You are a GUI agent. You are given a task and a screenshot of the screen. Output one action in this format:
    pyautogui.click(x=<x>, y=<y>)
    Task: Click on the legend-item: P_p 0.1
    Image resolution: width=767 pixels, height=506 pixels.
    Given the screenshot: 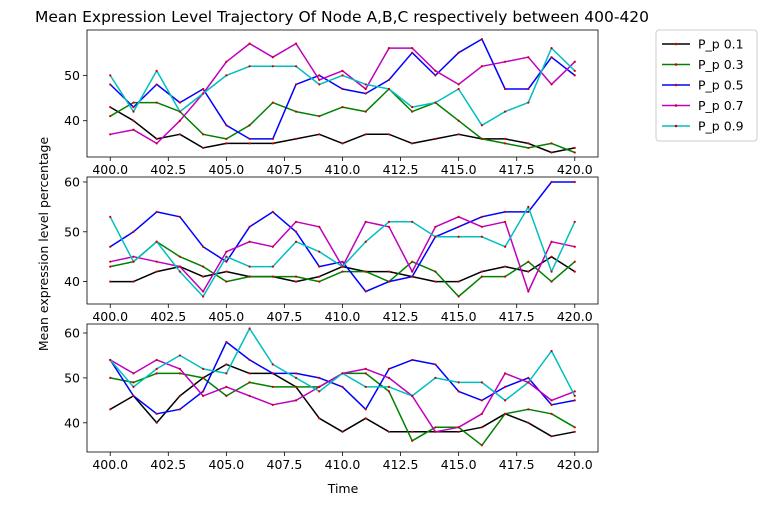 What is the action you would take?
    pyautogui.click(x=703, y=44)
    